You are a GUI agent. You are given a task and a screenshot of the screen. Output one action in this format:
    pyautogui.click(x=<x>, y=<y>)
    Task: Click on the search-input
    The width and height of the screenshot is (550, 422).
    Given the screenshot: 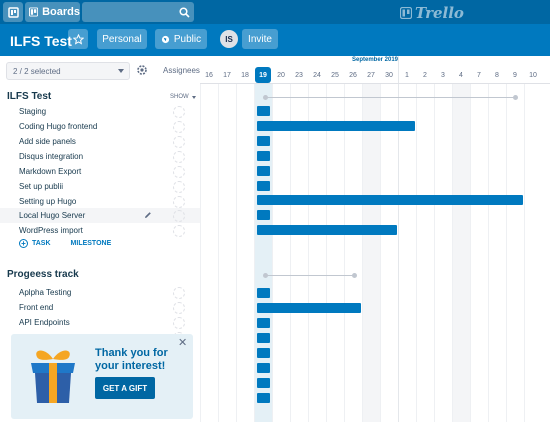 What is the action you would take?
    pyautogui.click(x=138, y=12)
    